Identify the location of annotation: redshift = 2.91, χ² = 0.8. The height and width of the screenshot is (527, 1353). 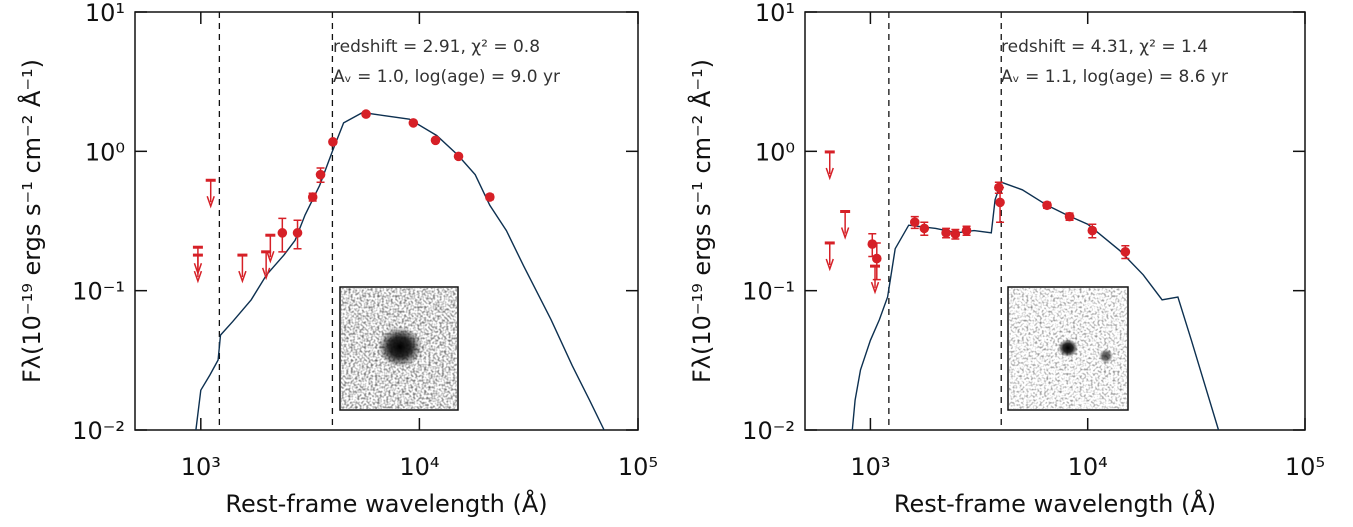
(436, 47).